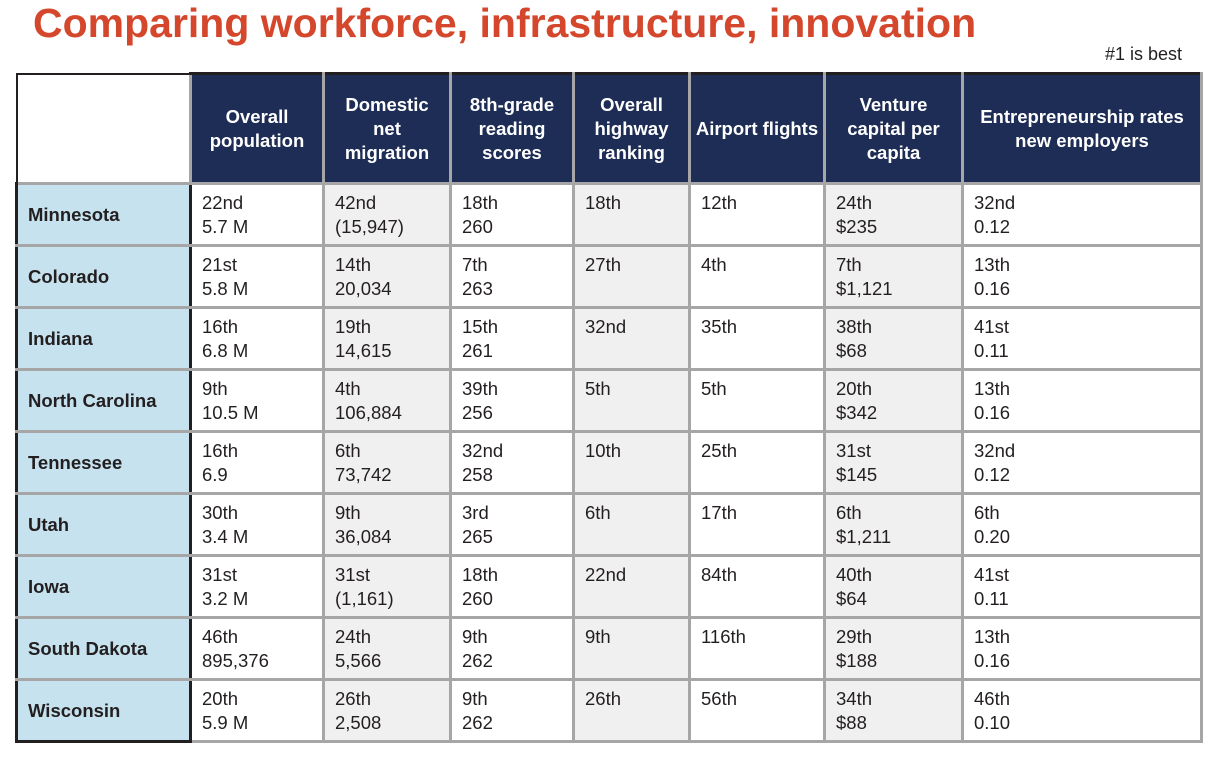 The height and width of the screenshot is (763, 1219). I want to click on state-name: Utah, so click(103, 524).